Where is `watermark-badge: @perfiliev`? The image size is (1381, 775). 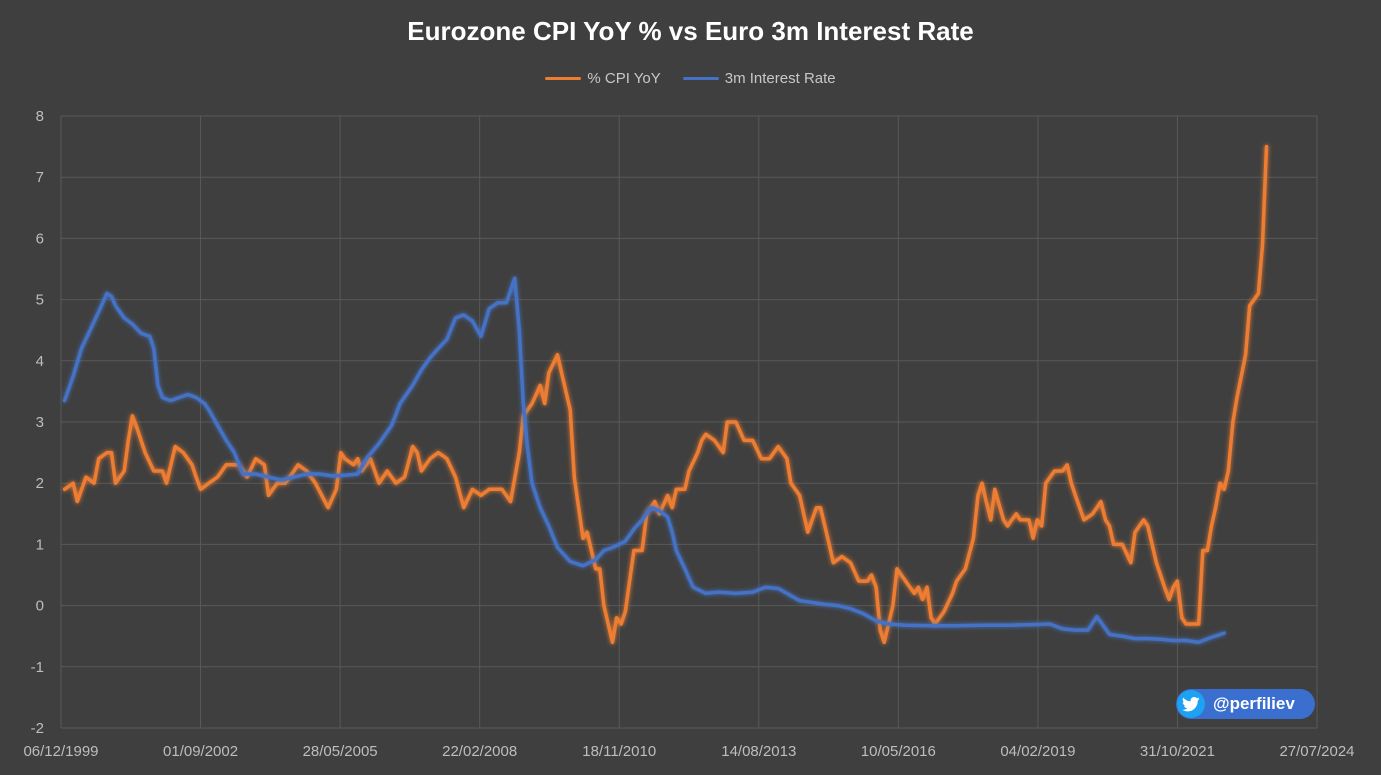
watermark-badge: @perfiliev is located at coordinates (1245, 704).